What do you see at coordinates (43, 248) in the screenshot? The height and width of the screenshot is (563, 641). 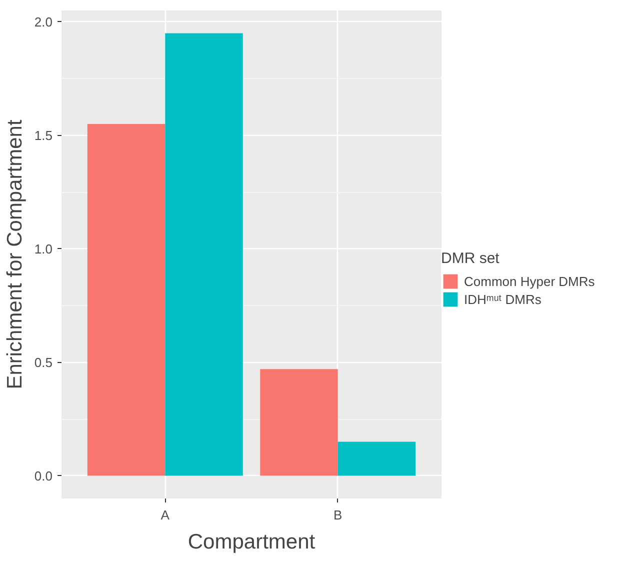 I see `y-tick-label: 1.0` at bounding box center [43, 248].